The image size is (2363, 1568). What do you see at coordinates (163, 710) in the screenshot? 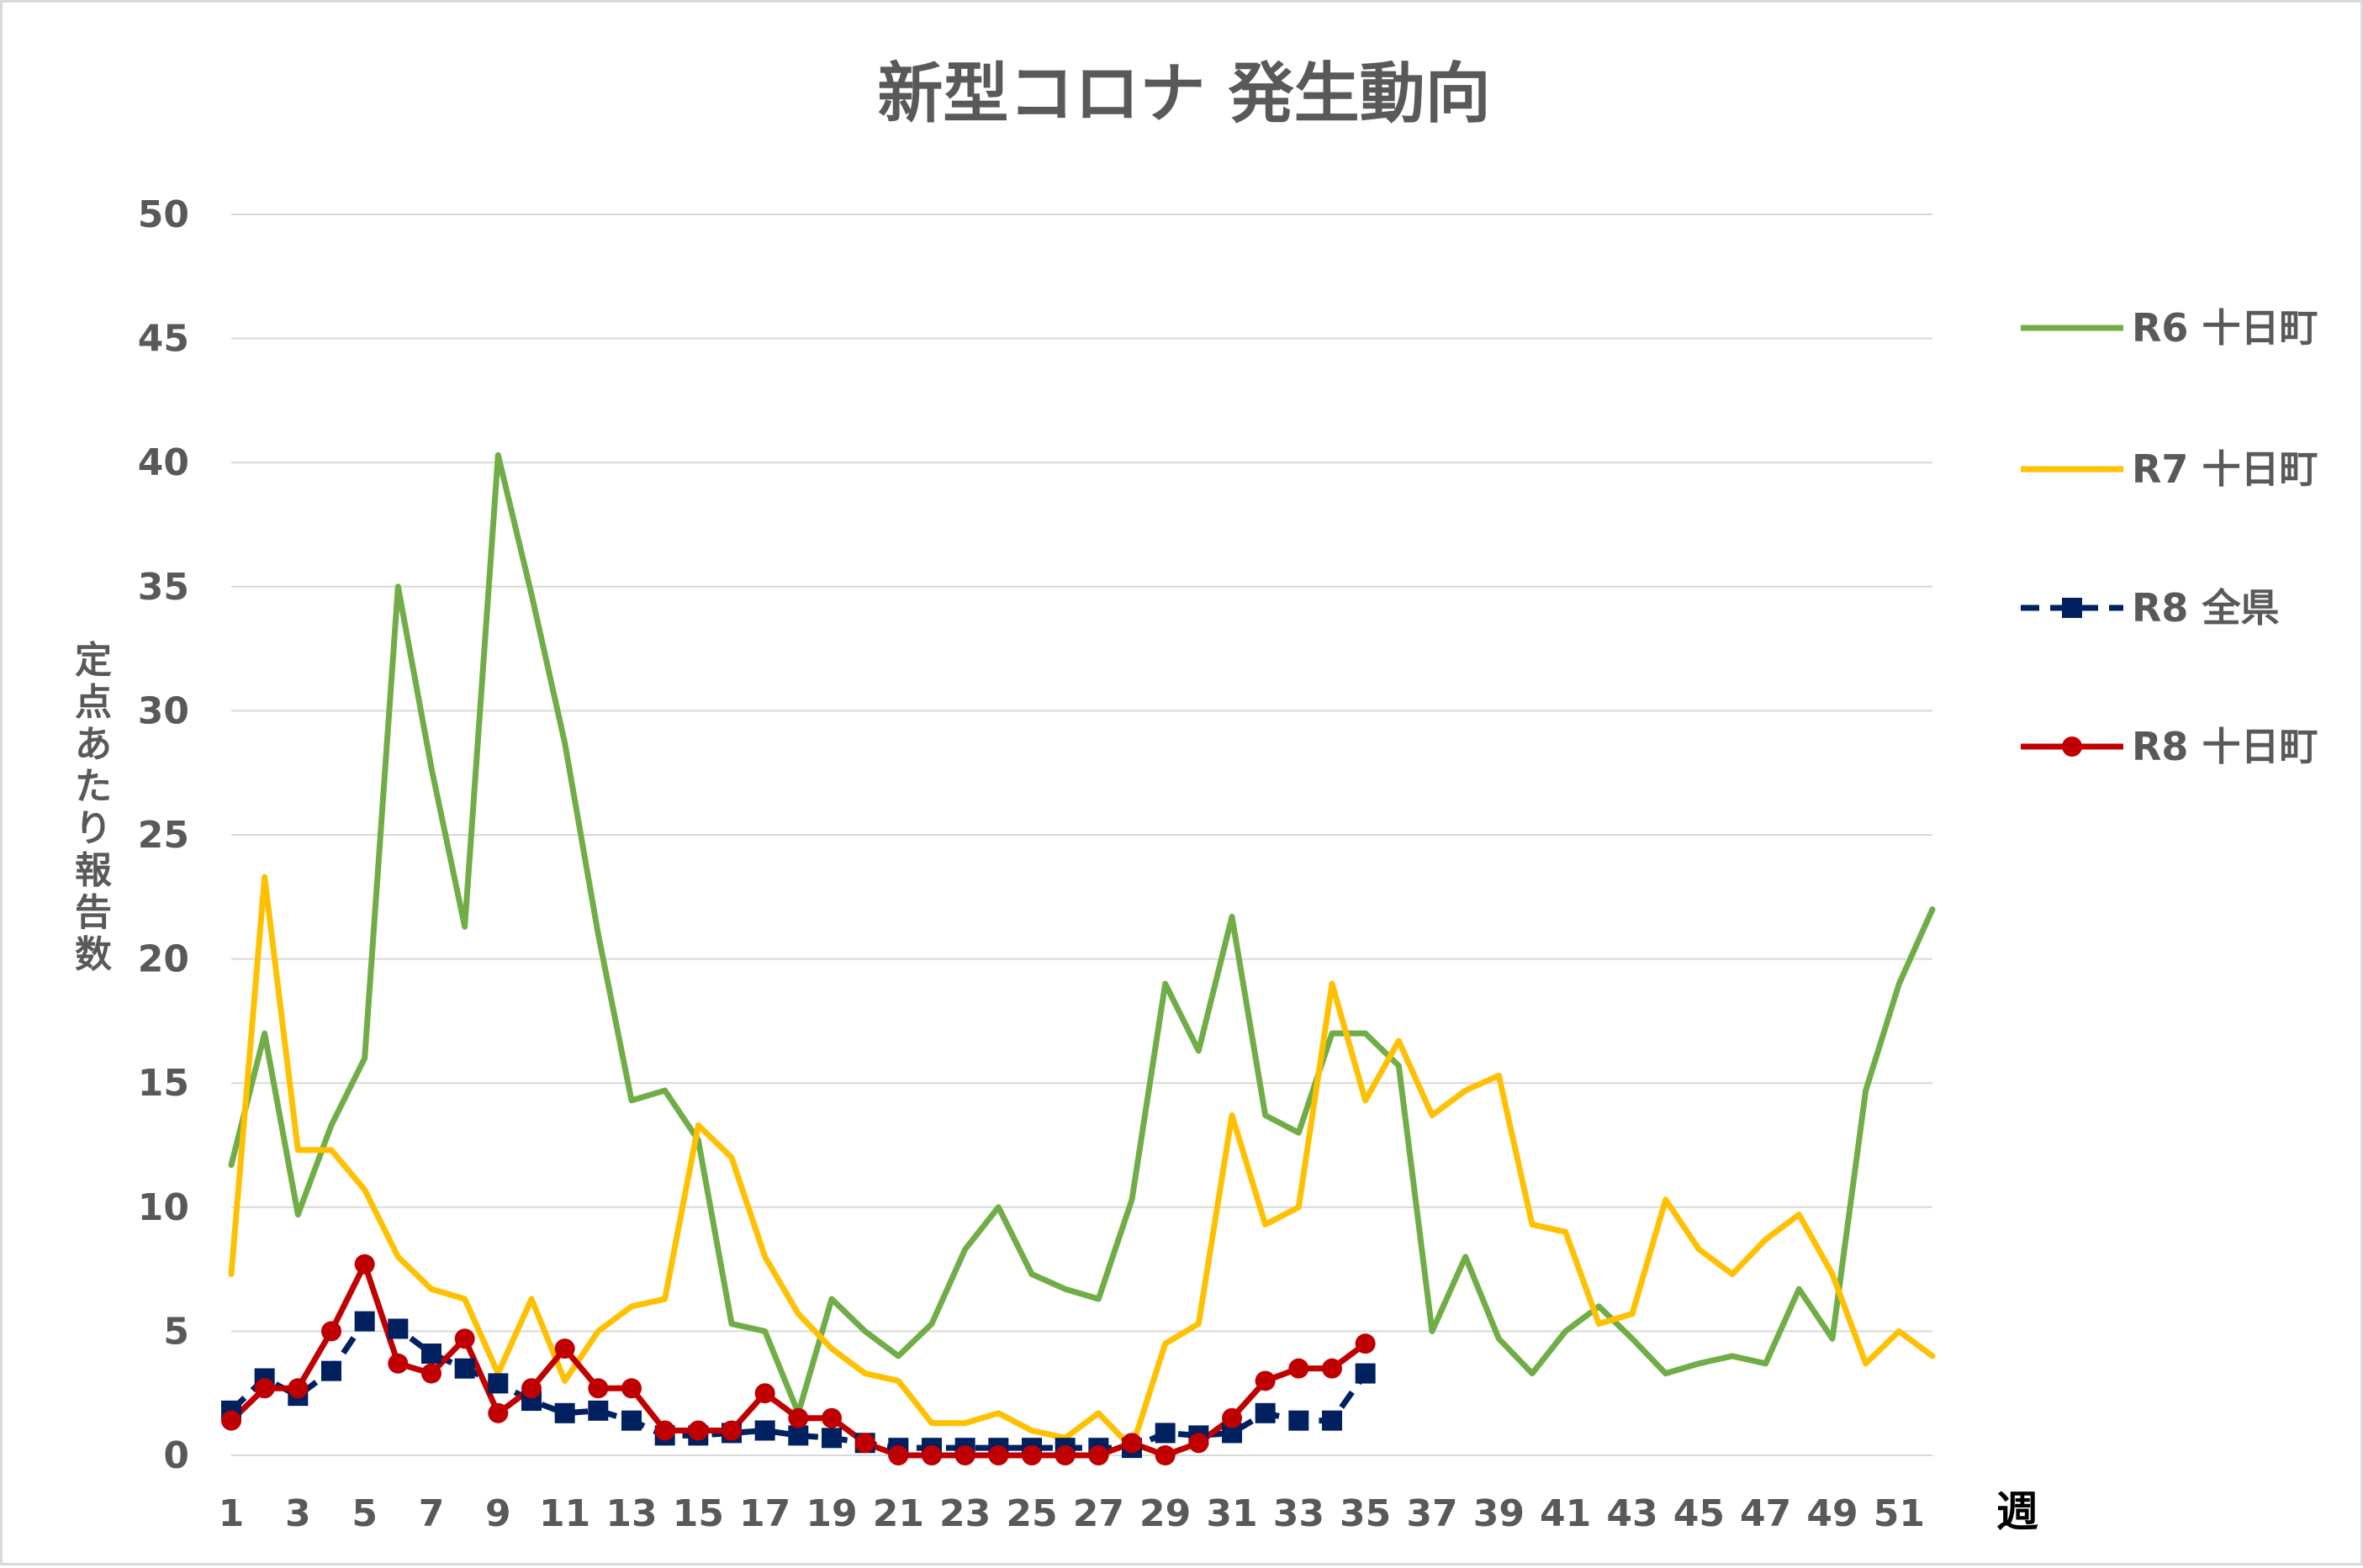
I see `y-tick-label: 30` at bounding box center [163, 710].